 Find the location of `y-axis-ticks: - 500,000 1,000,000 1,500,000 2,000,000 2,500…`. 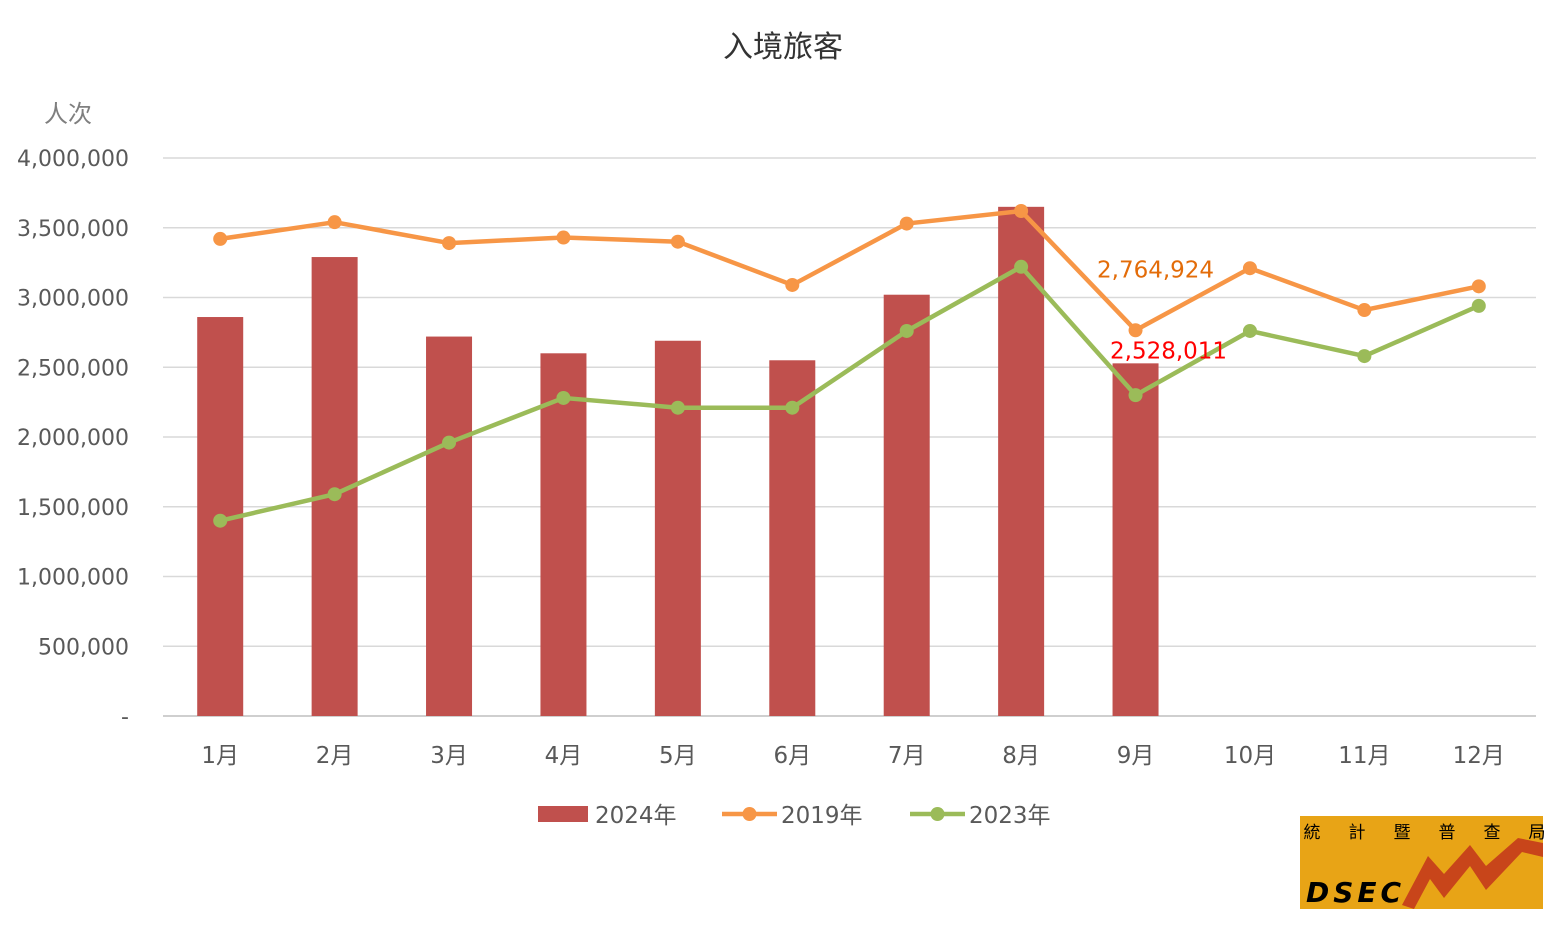

y-axis-ticks: - 500,000 1,000,000 1,500,000 2,000,000 2,500… is located at coordinates (73, 438).